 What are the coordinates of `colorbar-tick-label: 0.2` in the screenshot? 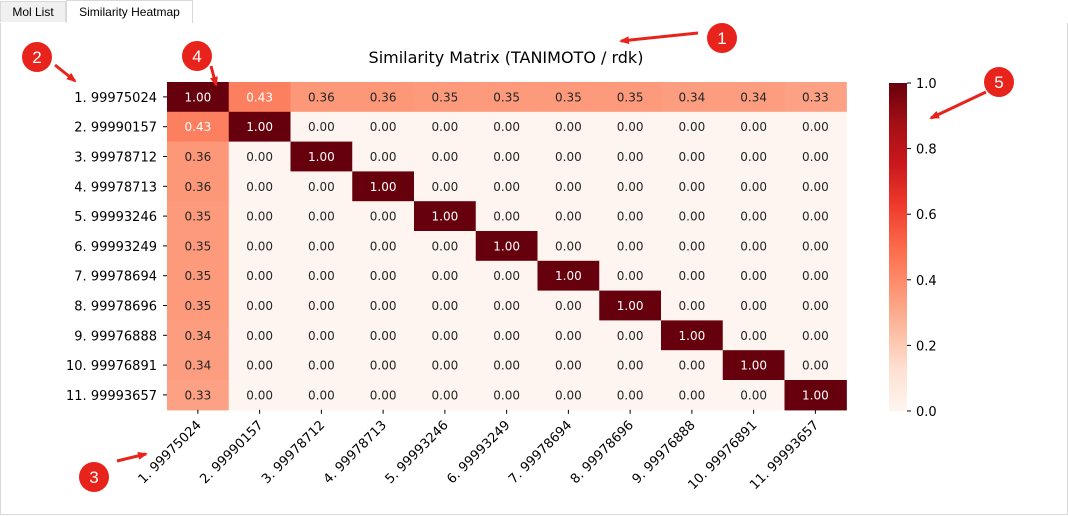 It's located at (926, 346).